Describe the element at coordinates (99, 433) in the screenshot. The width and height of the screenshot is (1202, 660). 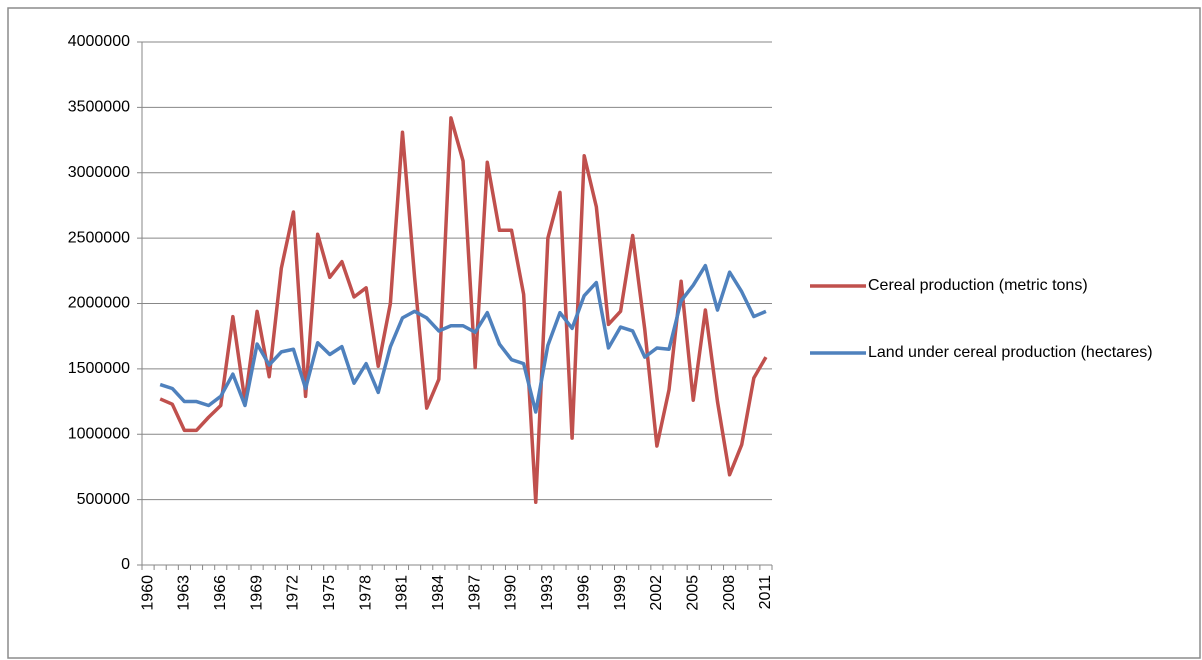
I see `y-tick-label: 1000000` at that location.